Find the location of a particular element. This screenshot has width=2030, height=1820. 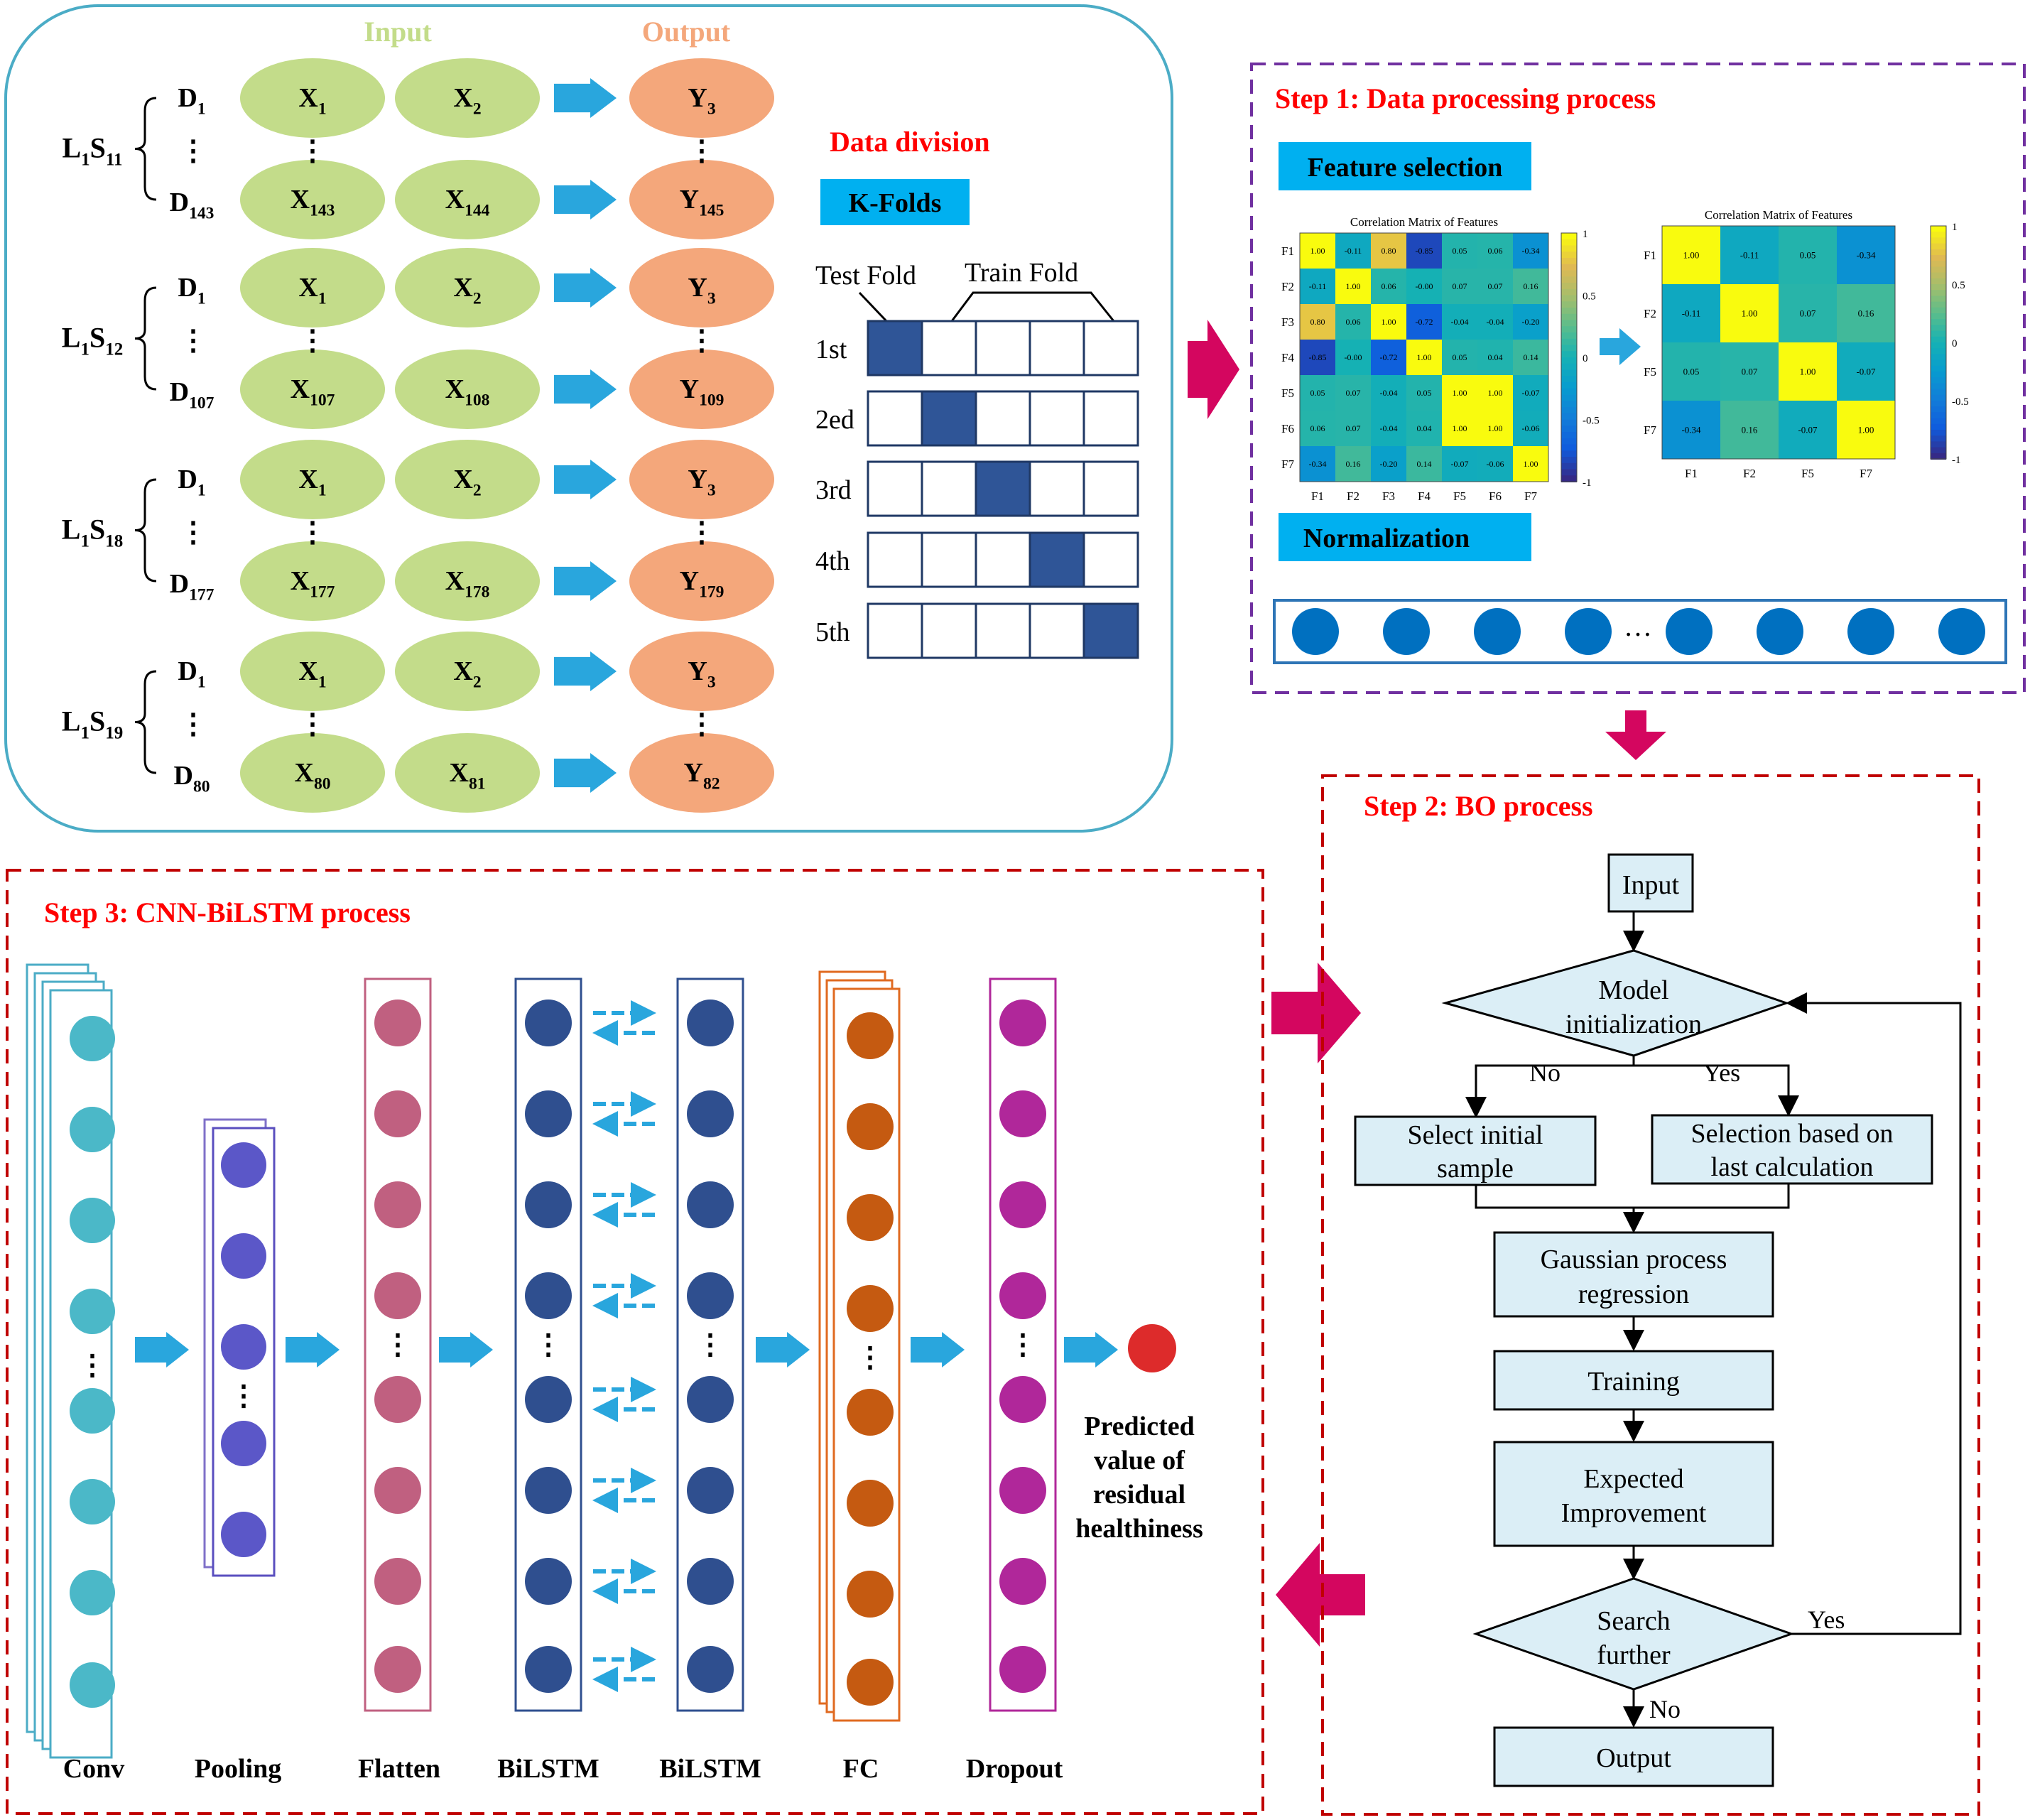

group-label-s-sub: 12 is located at coordinates (114, 350).